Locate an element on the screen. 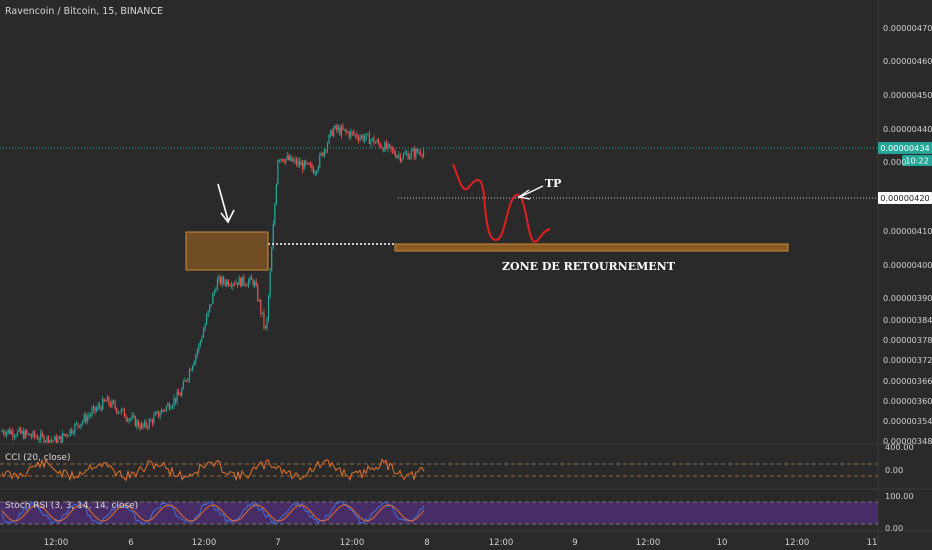  price-tick-label: 0.00000378 is located at coordinates (907, 340).